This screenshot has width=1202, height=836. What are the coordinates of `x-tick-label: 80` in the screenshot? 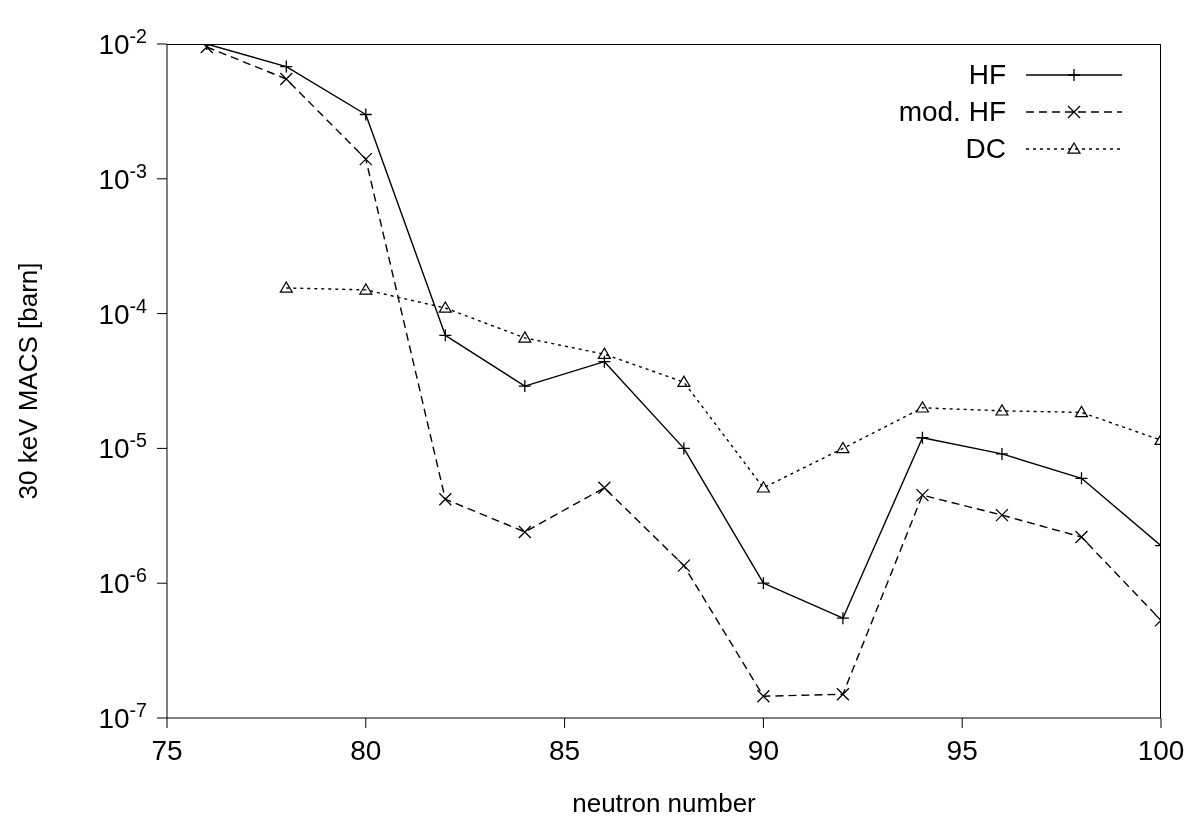 It's located at (366, 750).